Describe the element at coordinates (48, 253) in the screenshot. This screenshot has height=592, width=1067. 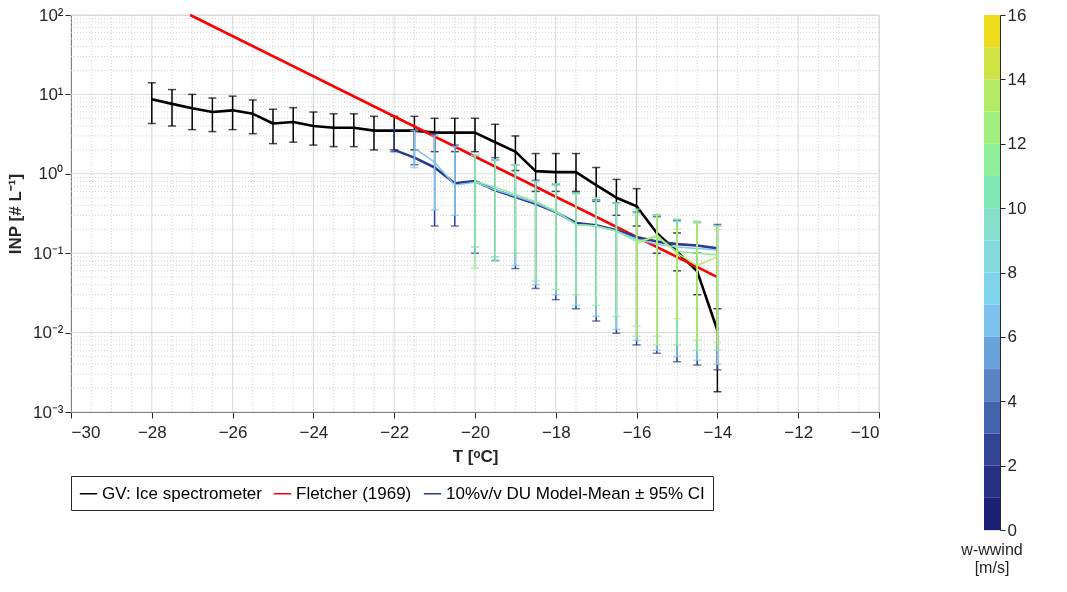
I see `y-tick-label: 10⁻¹` at that location.